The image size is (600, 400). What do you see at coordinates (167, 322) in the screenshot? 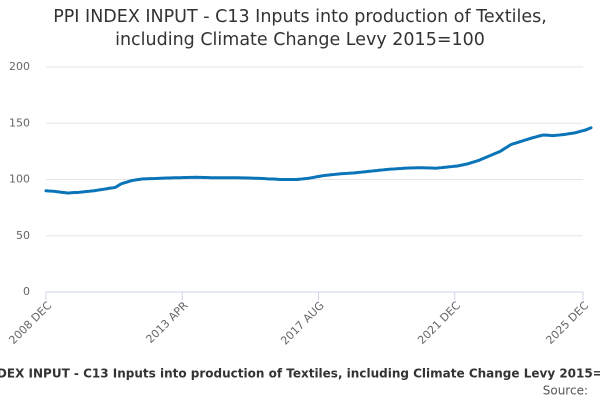
I see `x-tick-label: 2013 APR` at bounding box center [167, 322].